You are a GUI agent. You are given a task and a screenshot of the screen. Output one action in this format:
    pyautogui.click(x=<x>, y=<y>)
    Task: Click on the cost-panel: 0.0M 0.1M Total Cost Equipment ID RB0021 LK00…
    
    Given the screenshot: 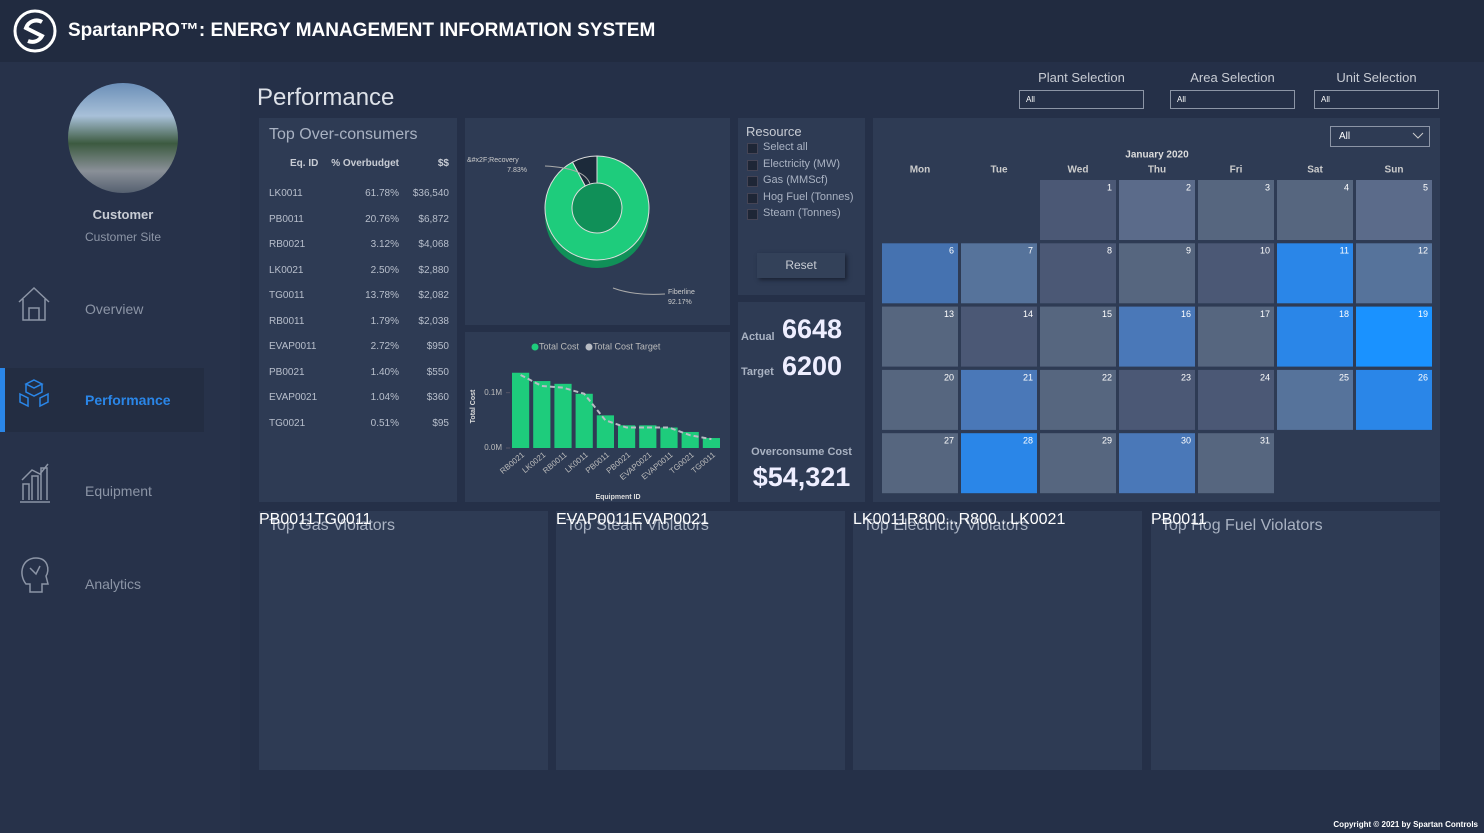 What is the action you would take?
    pyautogui.click(x=597, y=417)
    